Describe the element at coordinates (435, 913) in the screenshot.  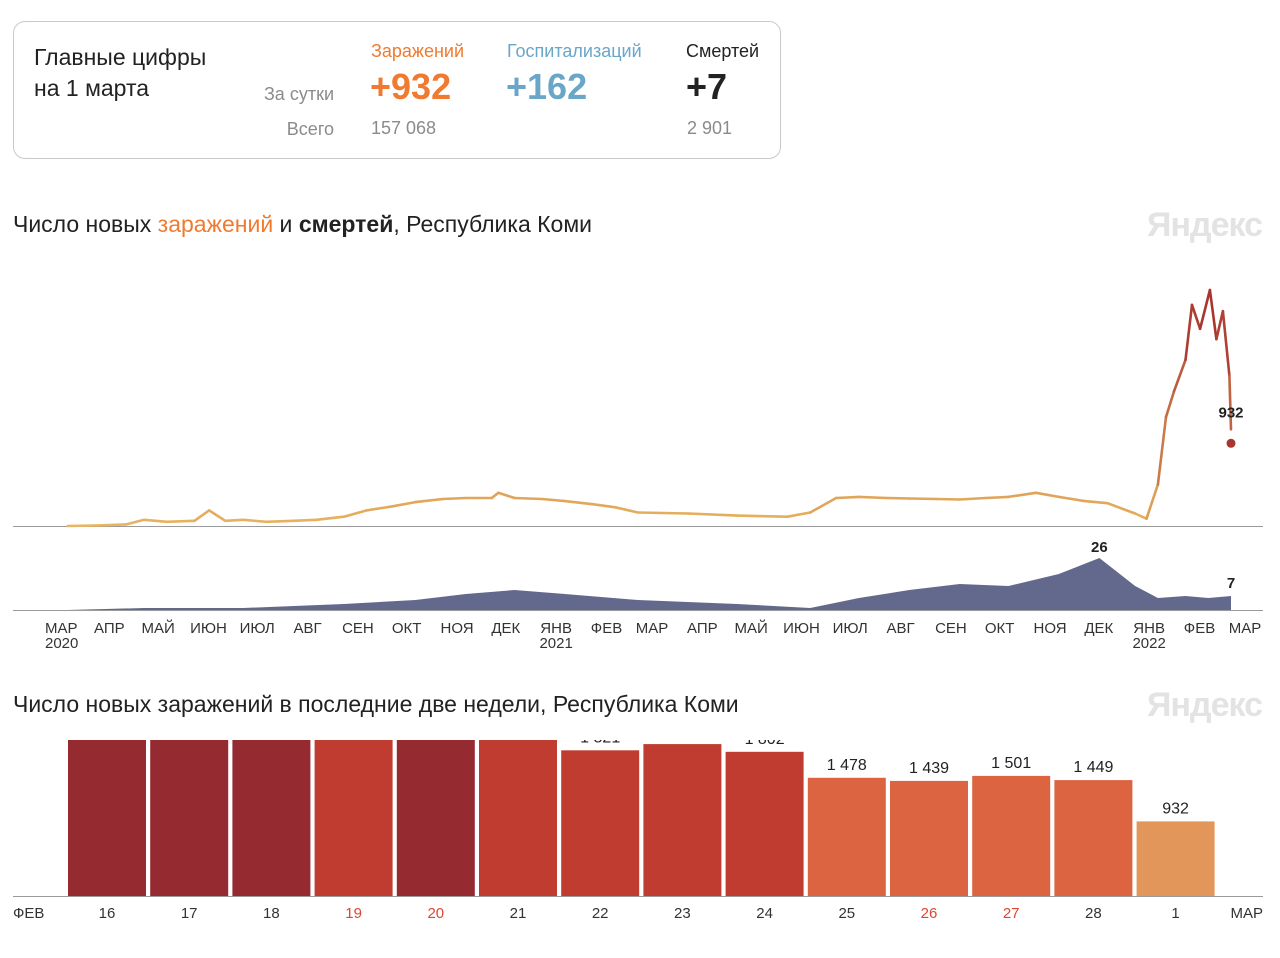
I see `bar-category-label: 20` at that location.